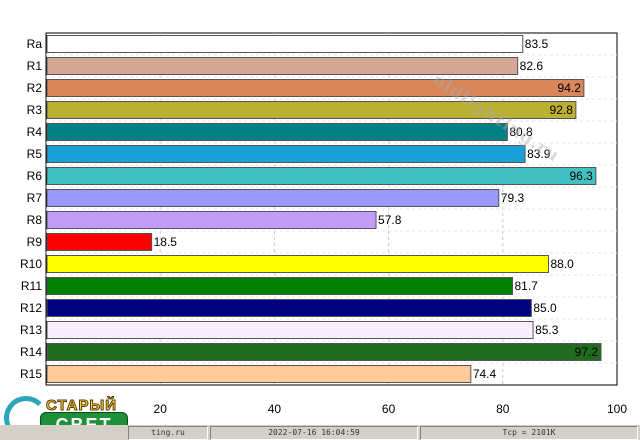 The height and width of the screenshot is (440, 640). What do you see at coordinates (539, 154) in the screenshot?
I see `value-label: 83.9` at bounding box center [539, 154].